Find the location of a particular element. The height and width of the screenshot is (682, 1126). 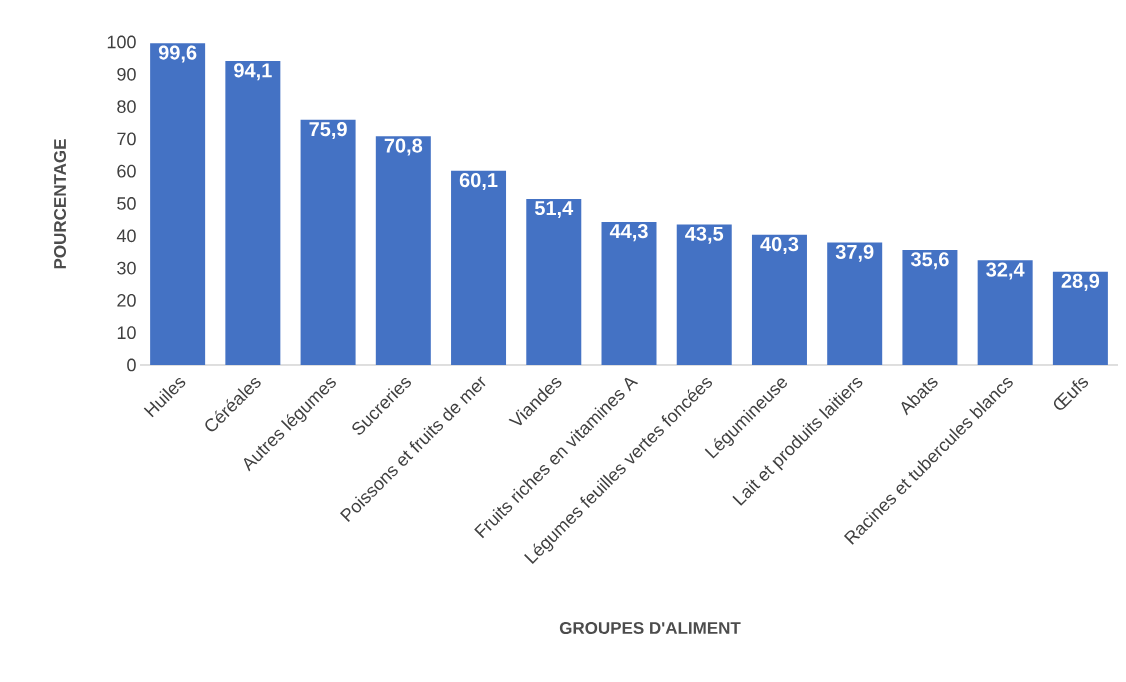

x-axis-title: GROUPES D'ALIMENT is located at coordinates (650, 628).